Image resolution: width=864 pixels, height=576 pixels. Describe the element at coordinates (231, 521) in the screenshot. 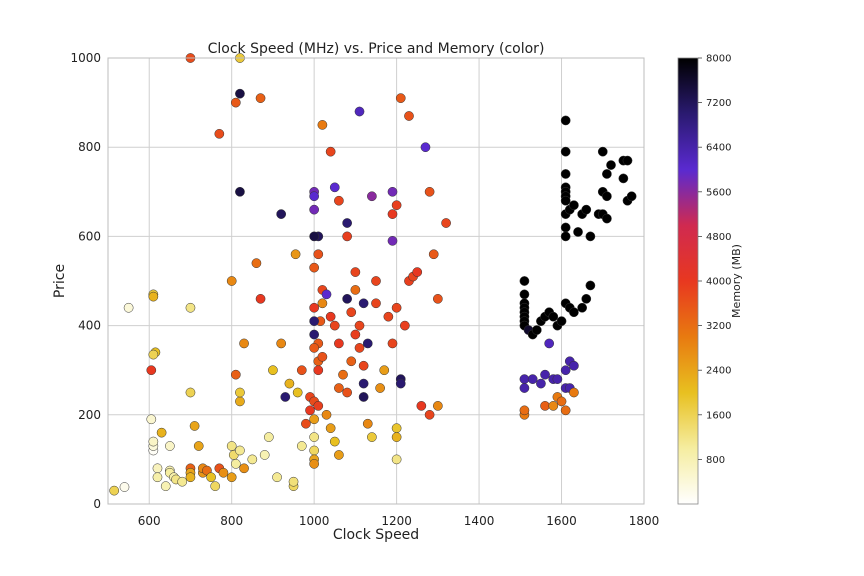

I see `x-tick-label: 800` at that location.